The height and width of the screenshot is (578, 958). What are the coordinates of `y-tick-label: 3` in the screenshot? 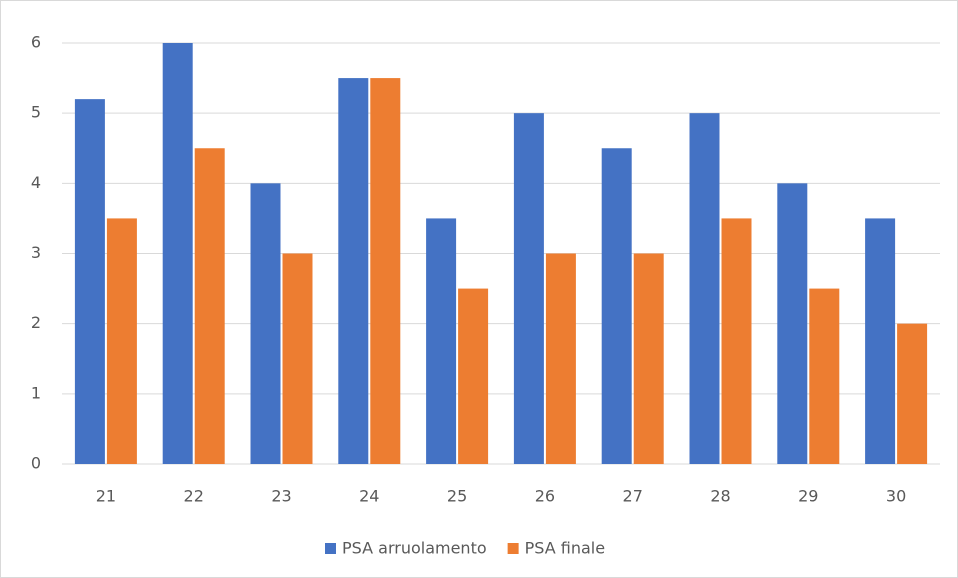 It's located at (36, 252).